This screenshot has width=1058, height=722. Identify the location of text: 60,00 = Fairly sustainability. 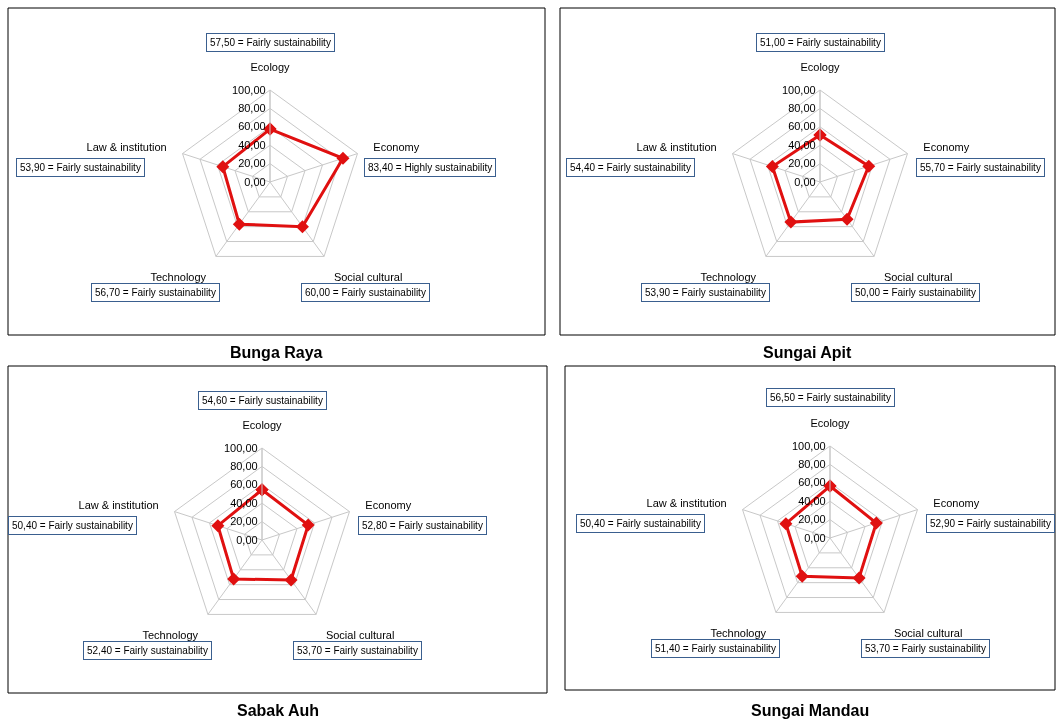
(365, 292).